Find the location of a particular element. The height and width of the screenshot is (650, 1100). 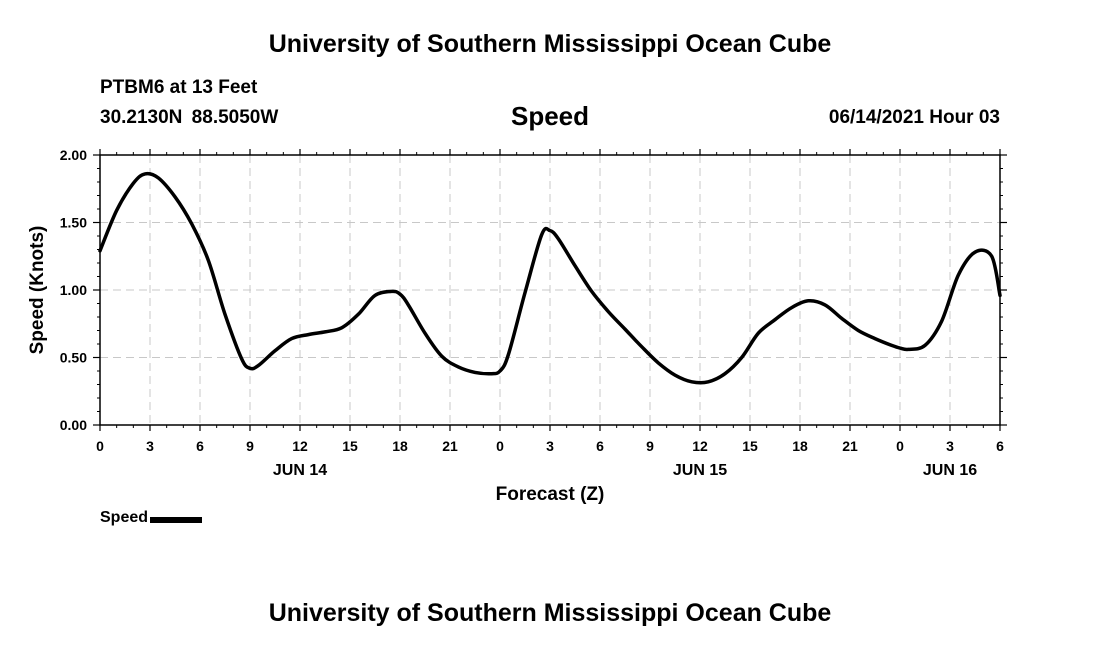

legend: Speed is located at coordinates (151, 518).